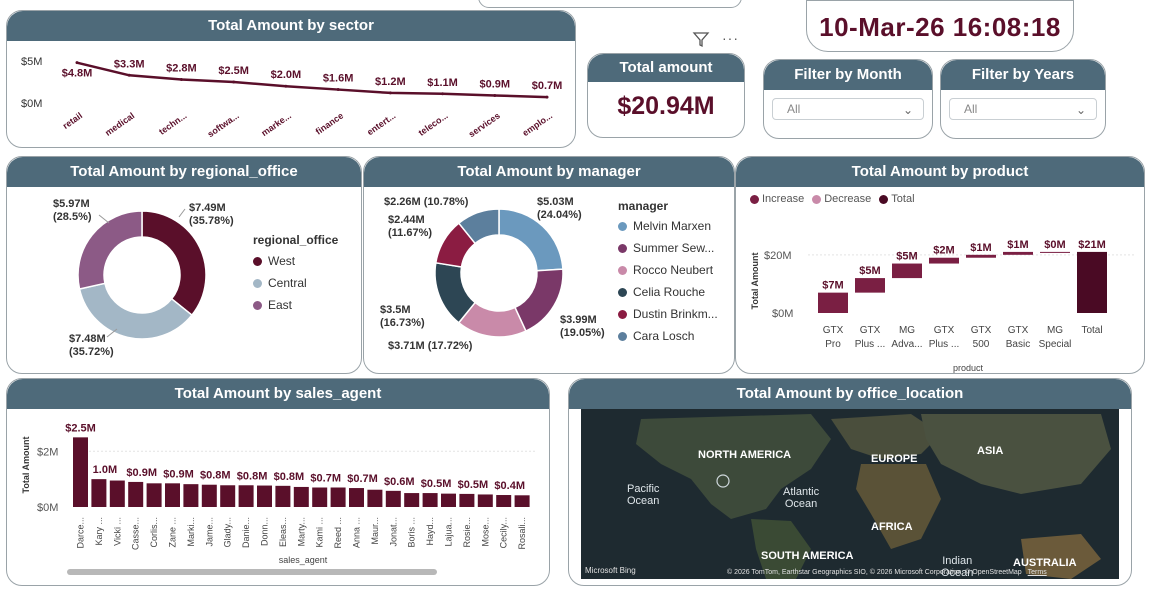  Describe the element at coordinates (666, 68) in the screenshot. I see `total-amount-title: Total amount` at that location.